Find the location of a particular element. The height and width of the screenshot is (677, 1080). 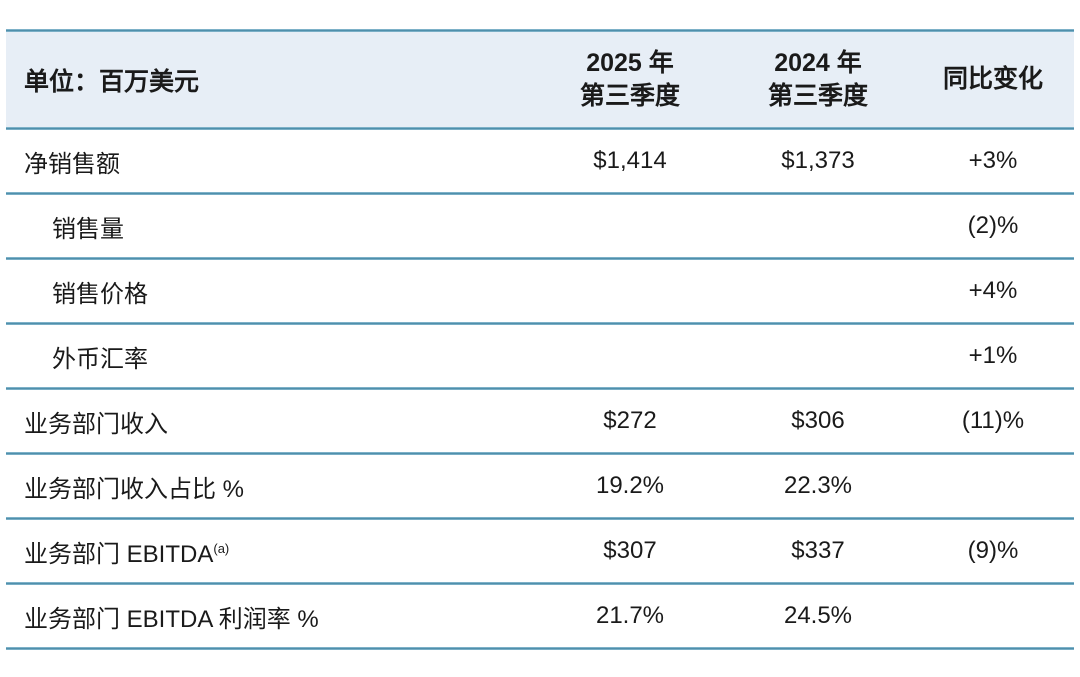

row-label: 业务部门收入占比 % is located at coordinates (134, 489).